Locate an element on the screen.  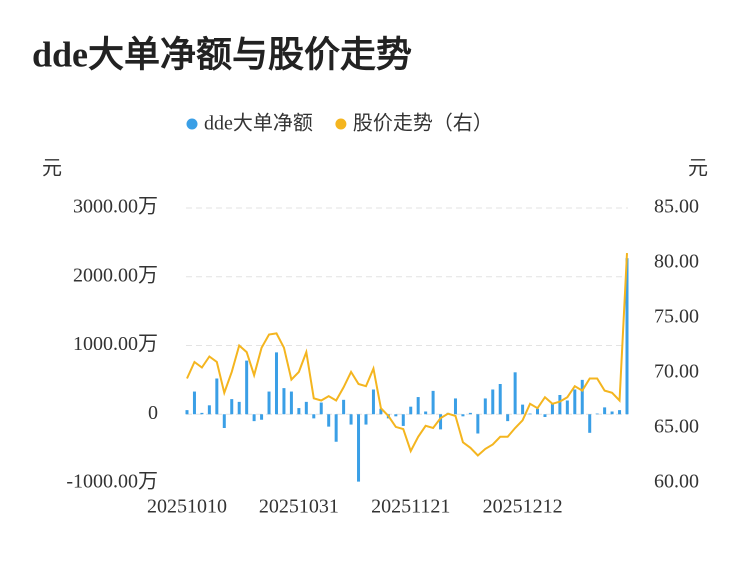
y2-tick-label: 60.00 is located at coordinates (676, 482).